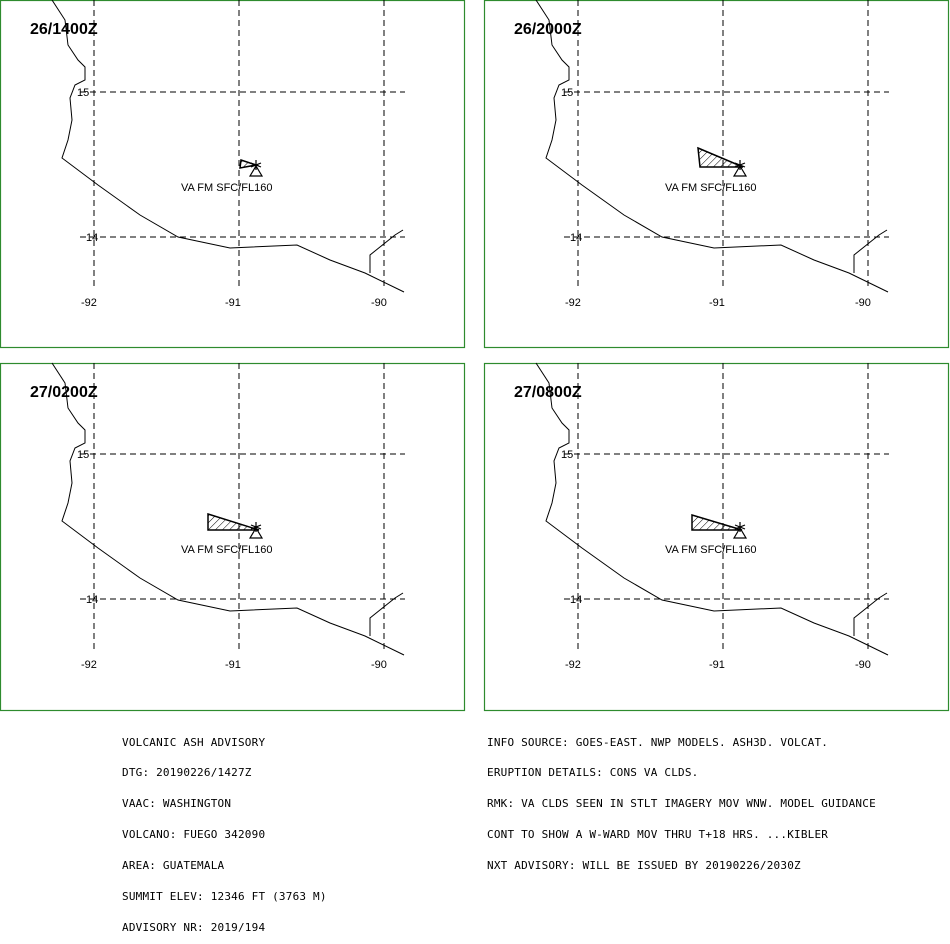  Describe the element at coordinates (194, 927) in the screenshot. I see `advisory-line: ADVISORY NR: 2019/194` at that location.